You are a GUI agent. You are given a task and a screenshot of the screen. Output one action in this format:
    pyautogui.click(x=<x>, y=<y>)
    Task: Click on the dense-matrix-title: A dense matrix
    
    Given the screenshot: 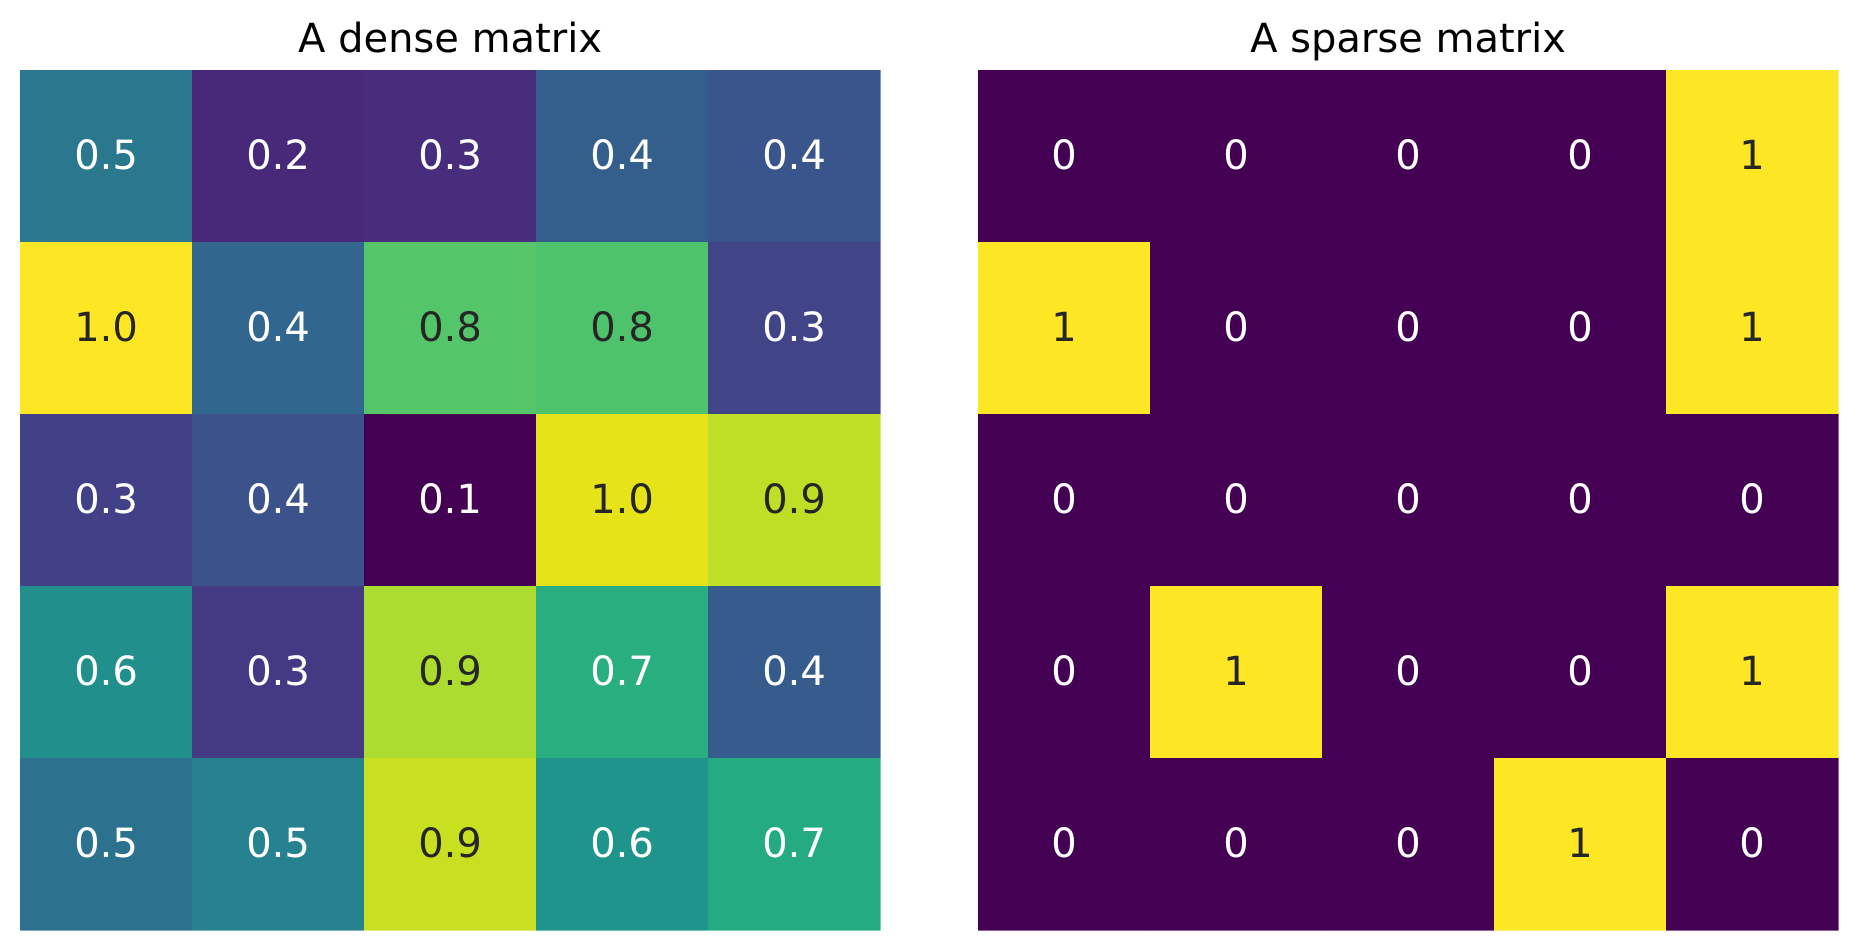 What is the action you would take?
    pyautogui.click(x=450, y=39)
    